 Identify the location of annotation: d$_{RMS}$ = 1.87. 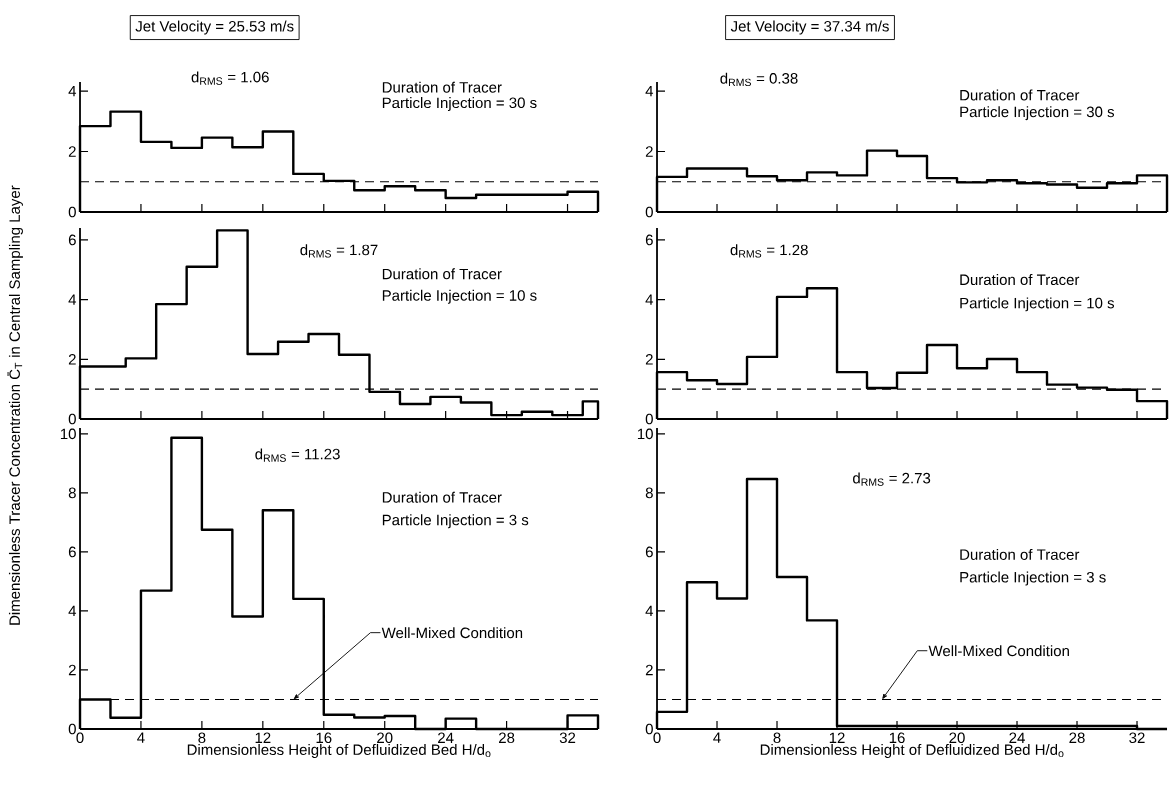
(339, 251).